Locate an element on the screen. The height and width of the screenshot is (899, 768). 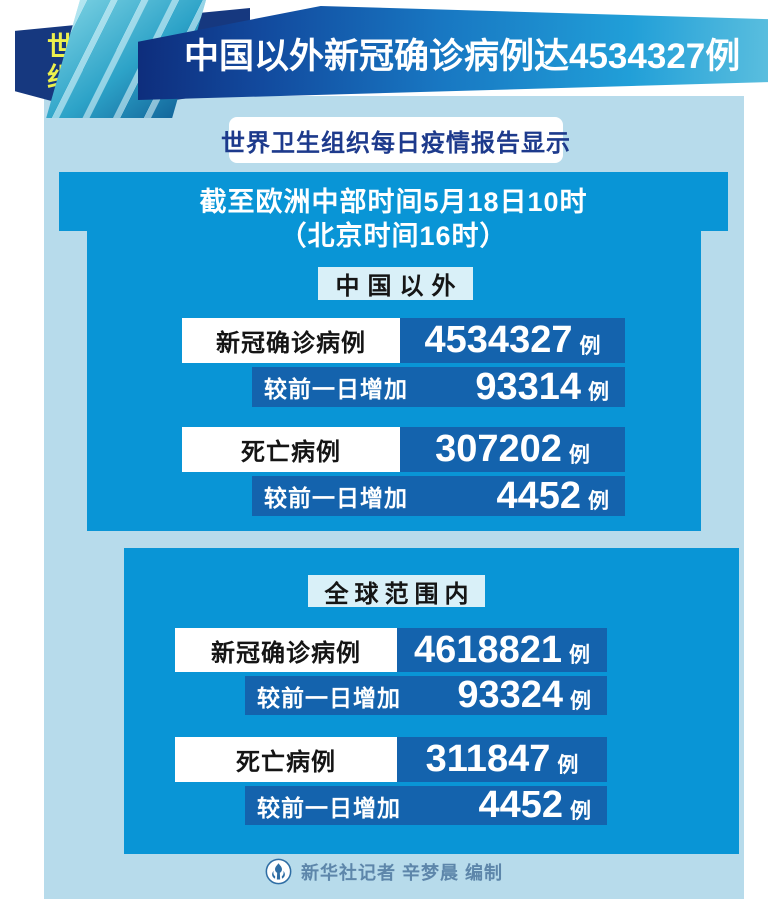
stat-value: 4534327 is located at coordinates (498, 340).